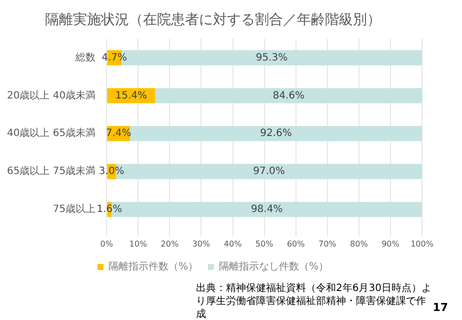 The width and height of the screenshot is (462, 320). I want to click on data-label: 97.0%, so click(269, 172).